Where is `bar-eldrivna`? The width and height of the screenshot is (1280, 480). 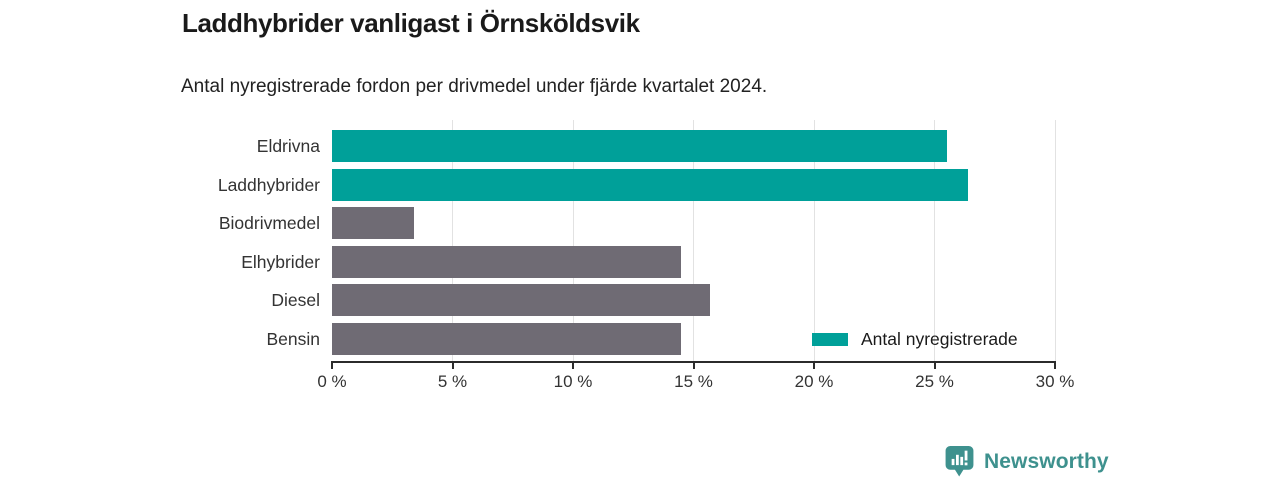 bar-eldrivna is located at coordinates (639, 146).